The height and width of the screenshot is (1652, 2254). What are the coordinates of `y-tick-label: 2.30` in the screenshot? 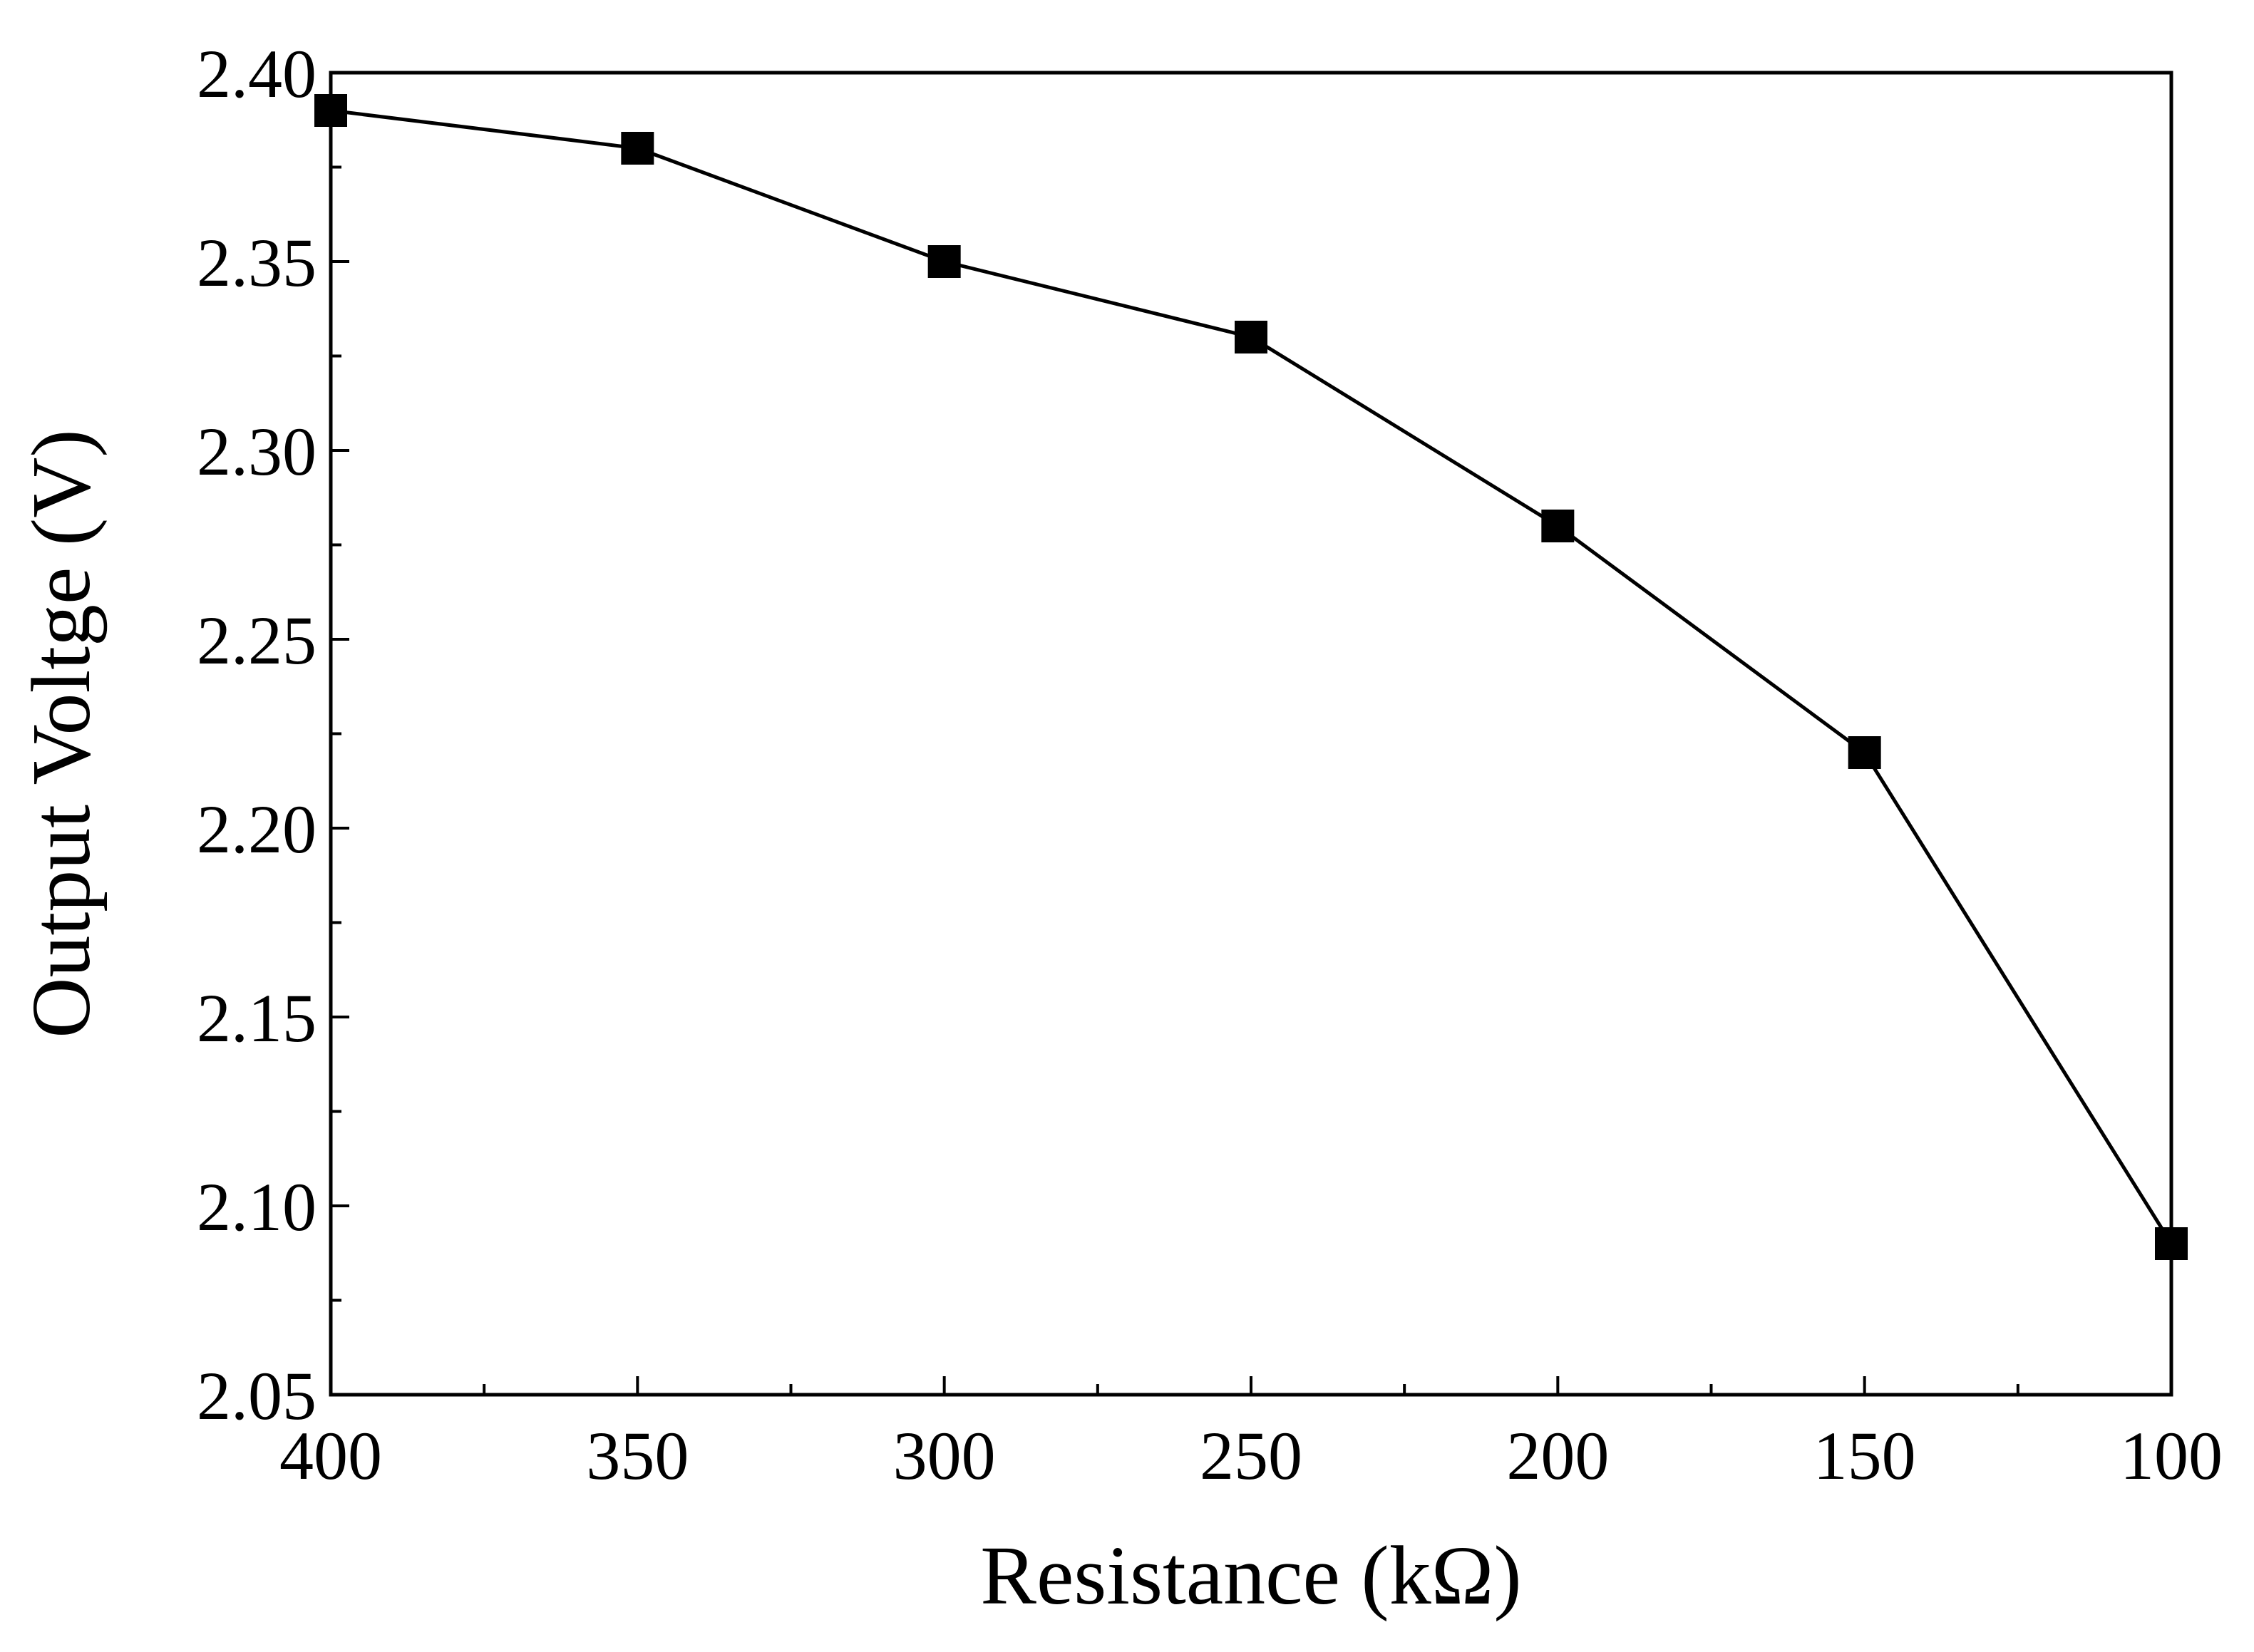 It's located at (257, 451).